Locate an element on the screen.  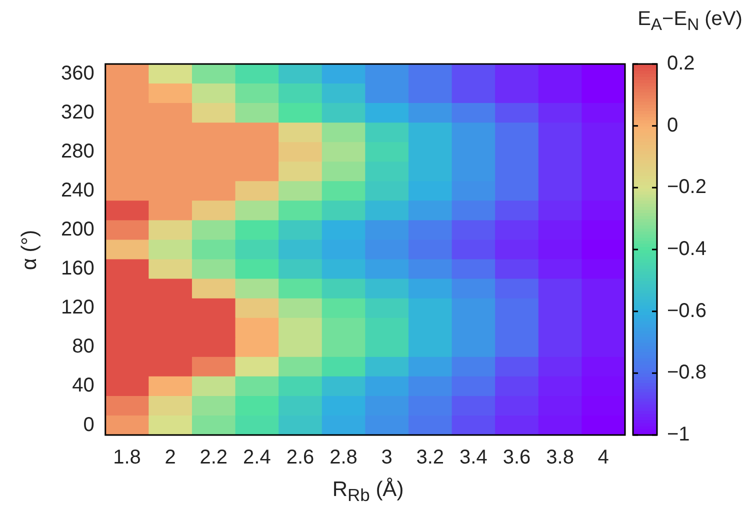
y-tick-label: 240 is located at coordinates (77, 190).